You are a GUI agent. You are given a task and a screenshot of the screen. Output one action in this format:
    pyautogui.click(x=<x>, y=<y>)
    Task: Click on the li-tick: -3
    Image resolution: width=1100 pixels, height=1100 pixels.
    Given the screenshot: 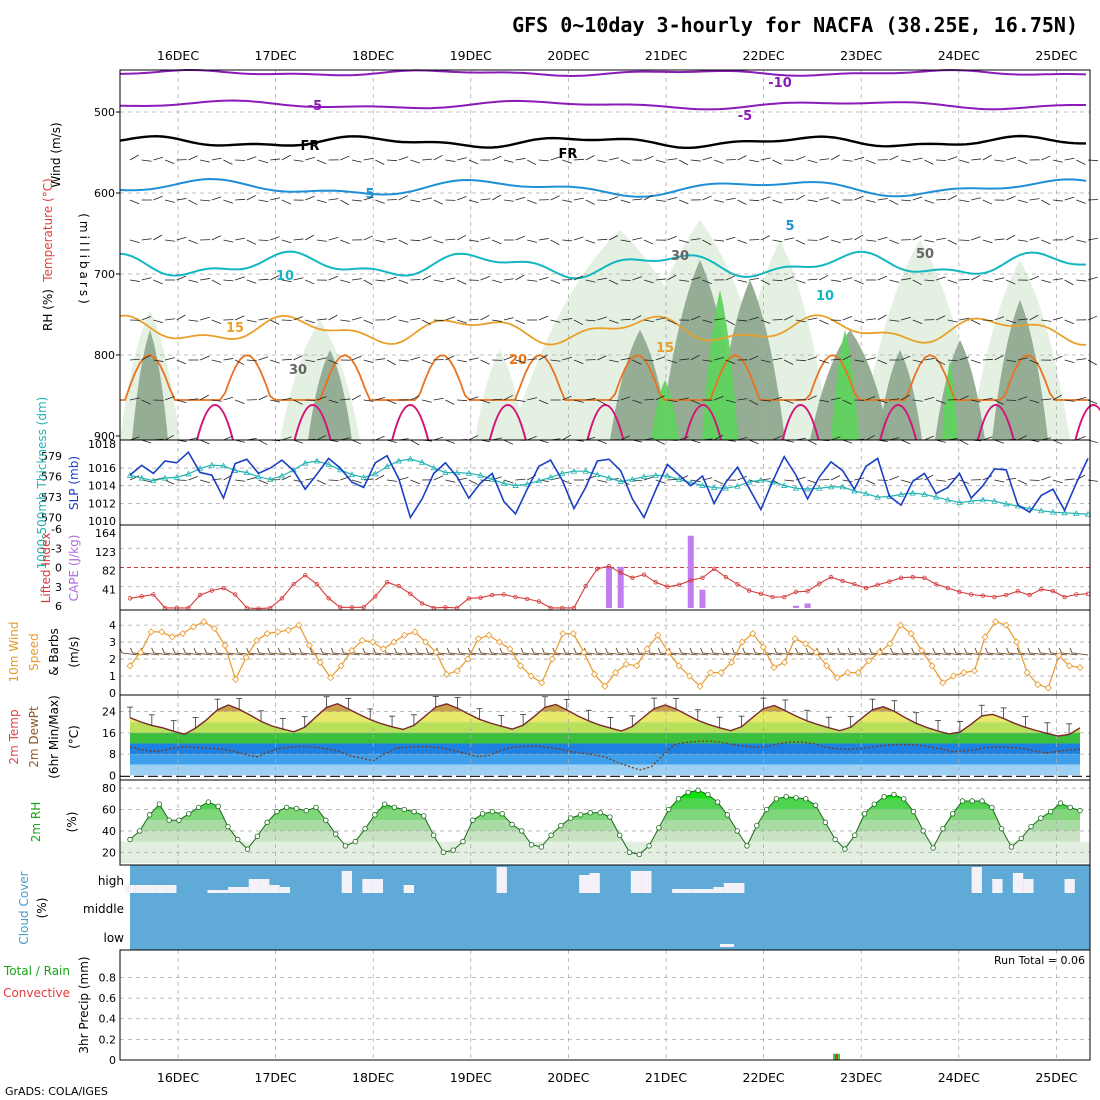 What is the action you would take?
    pyautogui.click(x=56, y=548)
    